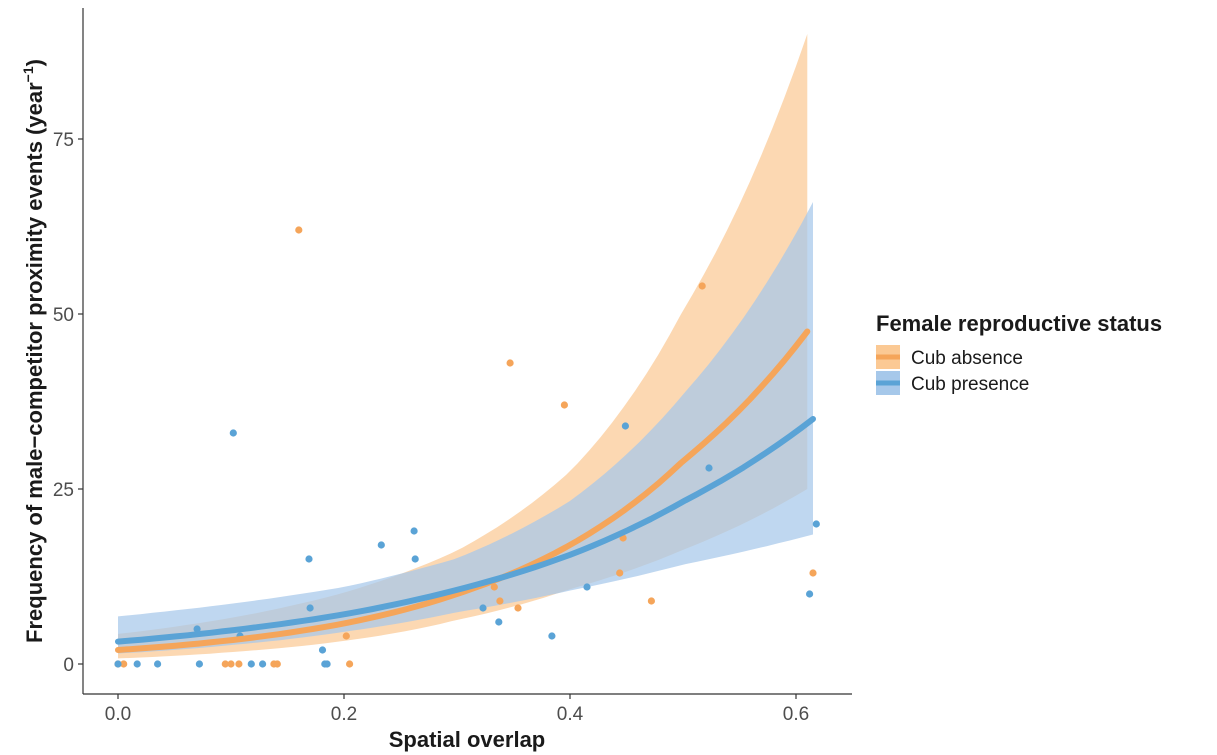 Image resolution: width=1217 pixels, height=755 pixels. I want to click on x-axis-title: Spatial overlap, so click(467, 739).